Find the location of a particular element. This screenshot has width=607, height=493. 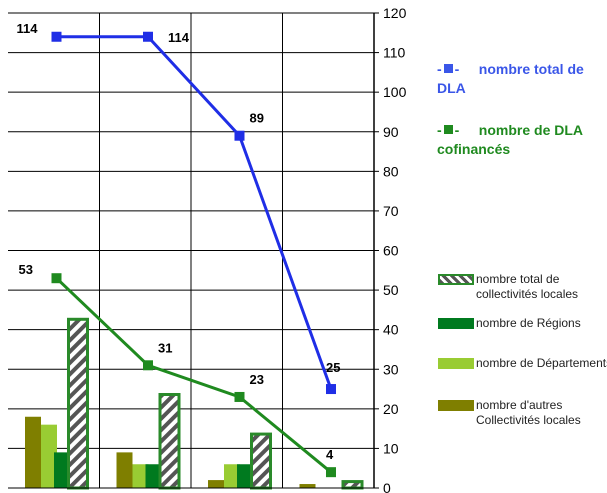

tick-label-30: 30 is located at coordinates (391, 369).